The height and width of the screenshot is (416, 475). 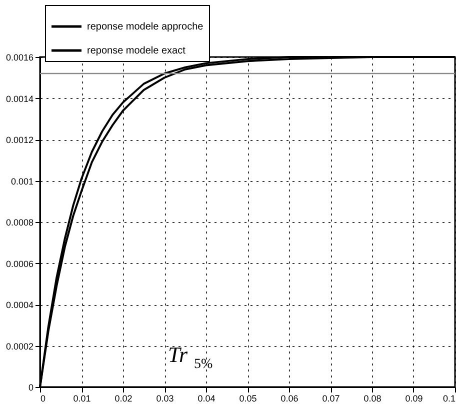 What do you see at coordinates (20, 140) in the screenshot?
I see `y-tick-label: 0.0012` at bounding box center [20, 140].